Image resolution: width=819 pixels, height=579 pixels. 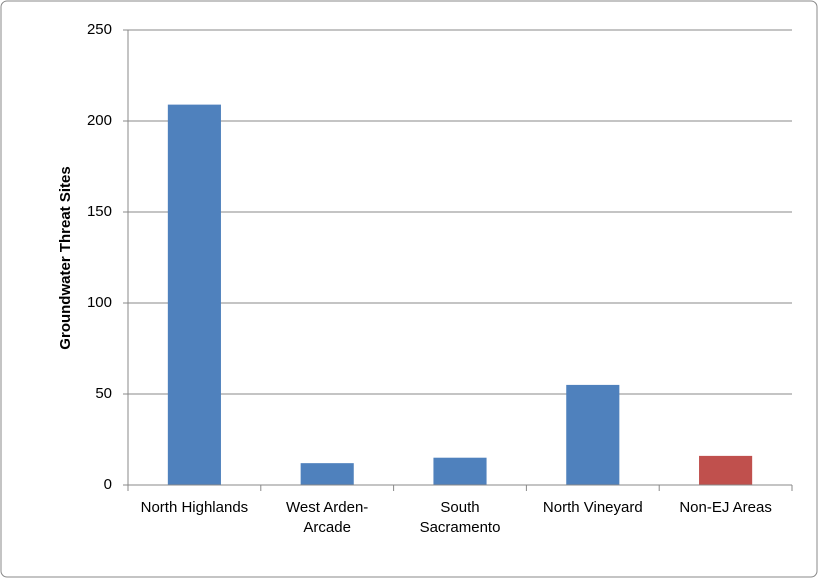 I want to click on y-tick-label: 250, so click(x=99, y=29).